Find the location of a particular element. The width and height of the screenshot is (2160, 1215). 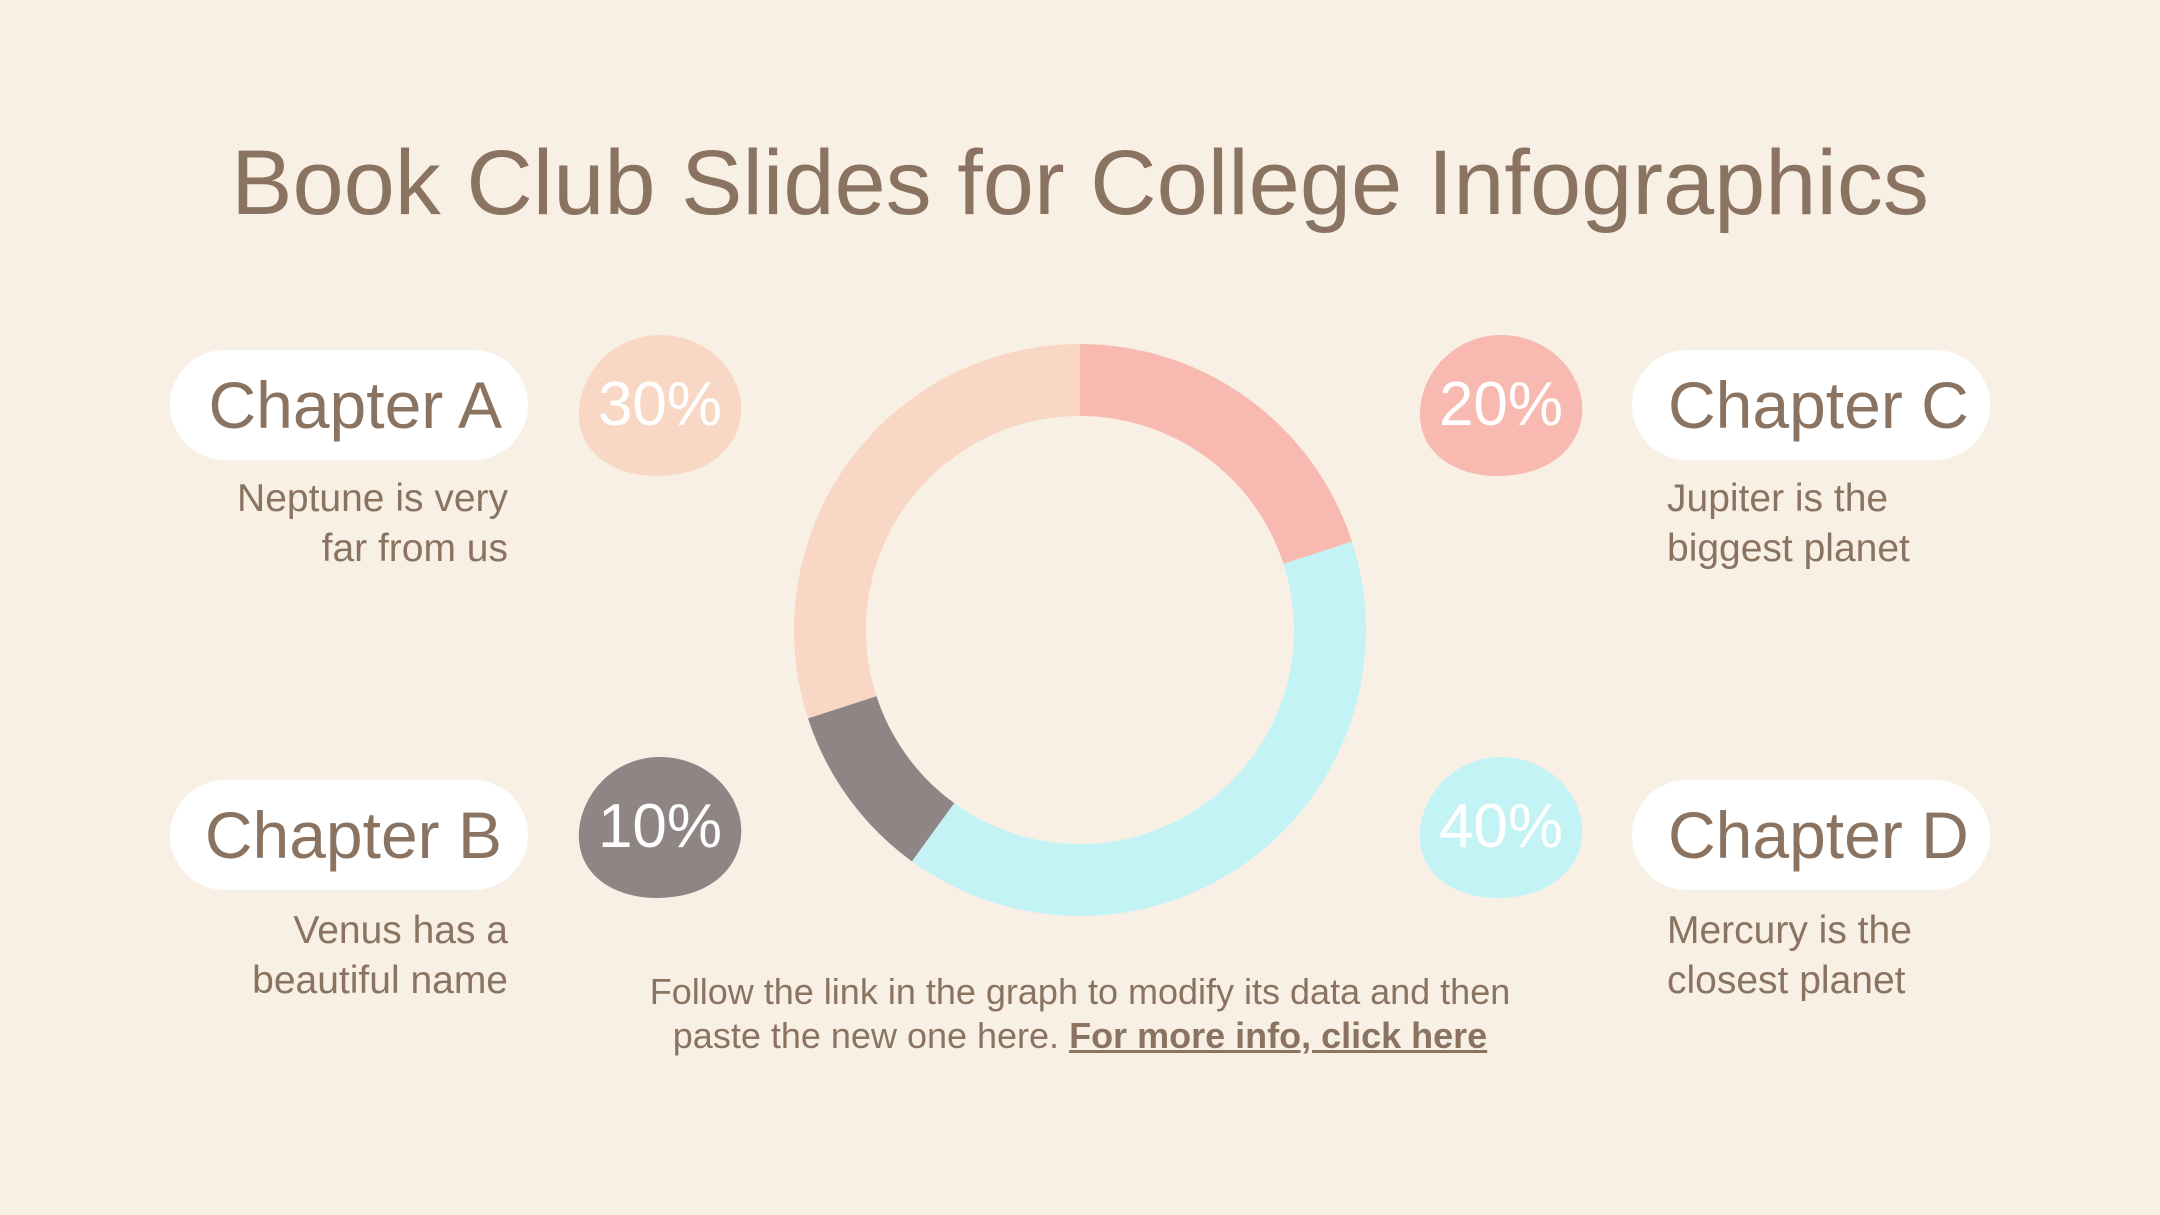

chapter-d-desc-line1: Mercury is the is located at coordinates (1789, 930).